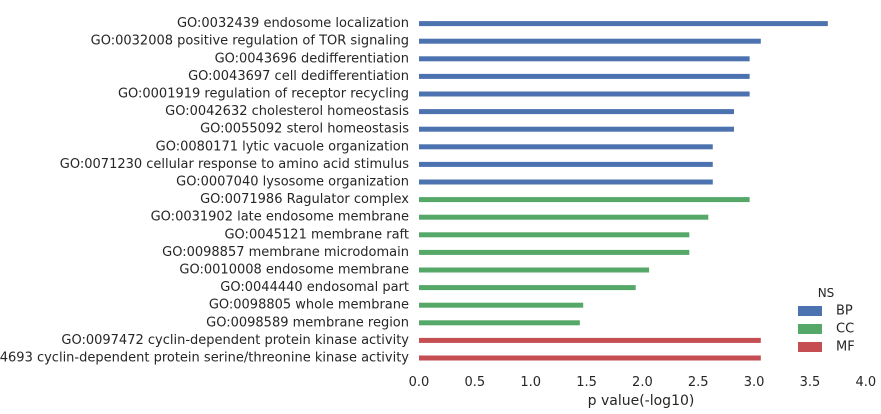  Describe the element at coordinates (316, 234) in the screenshot. I see `y-tick-label: GO:0045121 membrane raft` at that location.